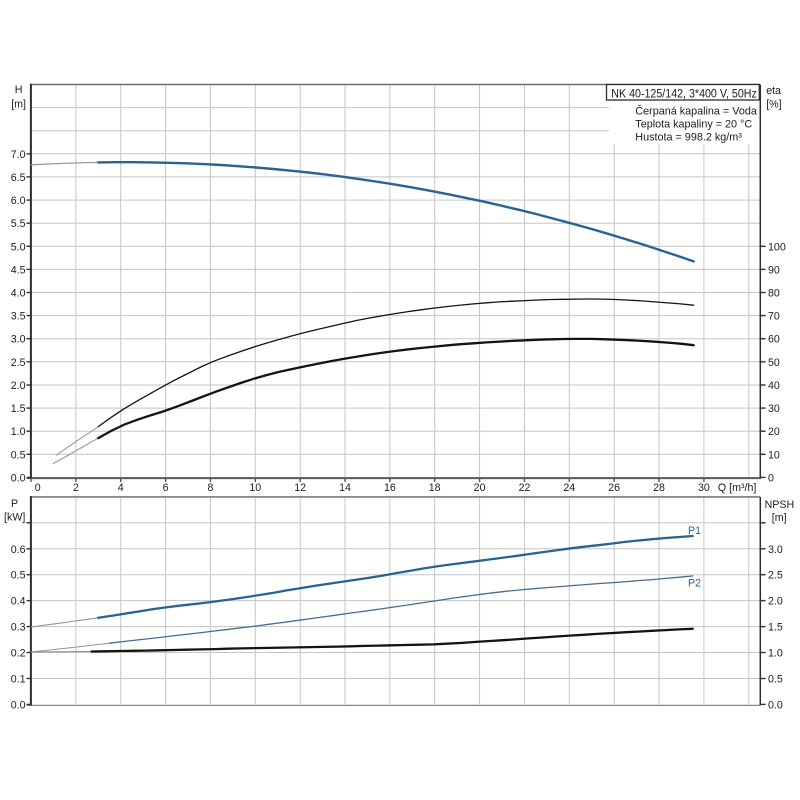  I want to click on svg-text: 4.0, so click(18, 294).